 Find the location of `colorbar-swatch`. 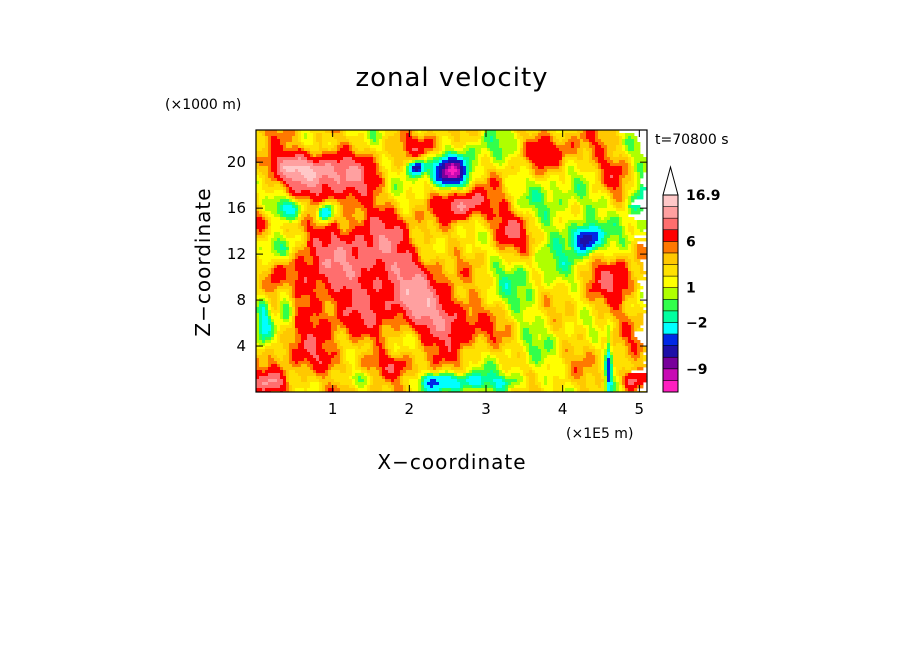

colorbar-swatch is located at coordinates (670, 212).